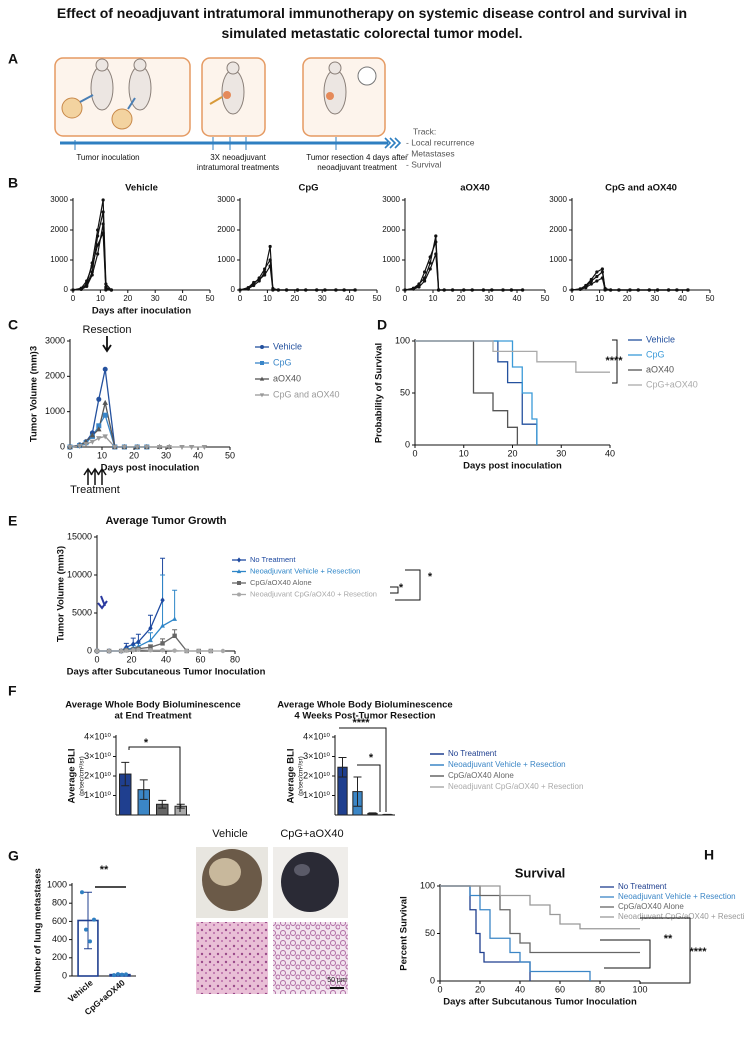 The image size is (744, 1050). Describe the element at coordinates (515, 786) in the screenshot. I see `legend-label: Neoadjuvant CpG/aOX40 + Resection` at that location.